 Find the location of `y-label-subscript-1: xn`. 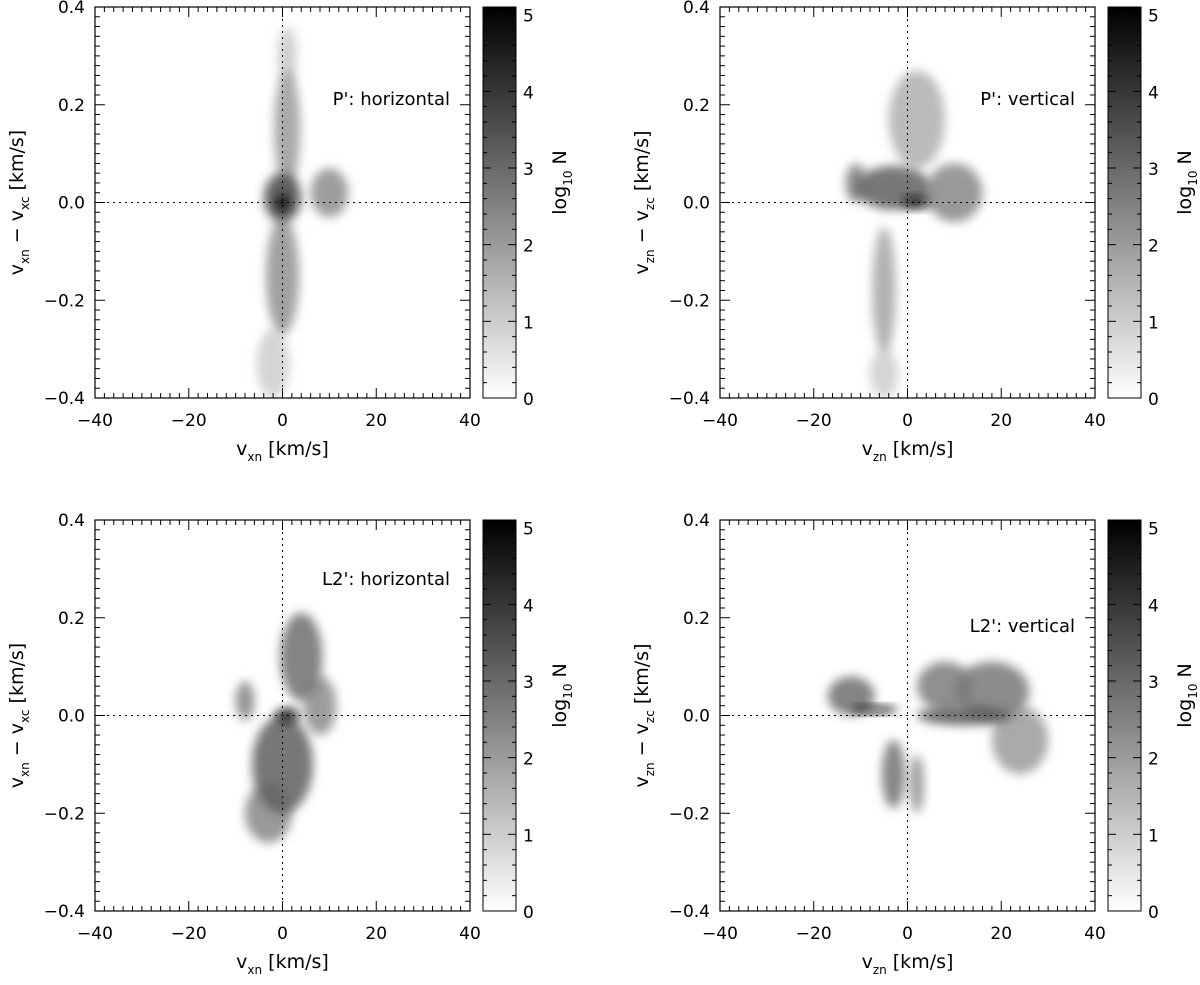

y-label-subscript-1: xn is located at coordinates (25, 256).